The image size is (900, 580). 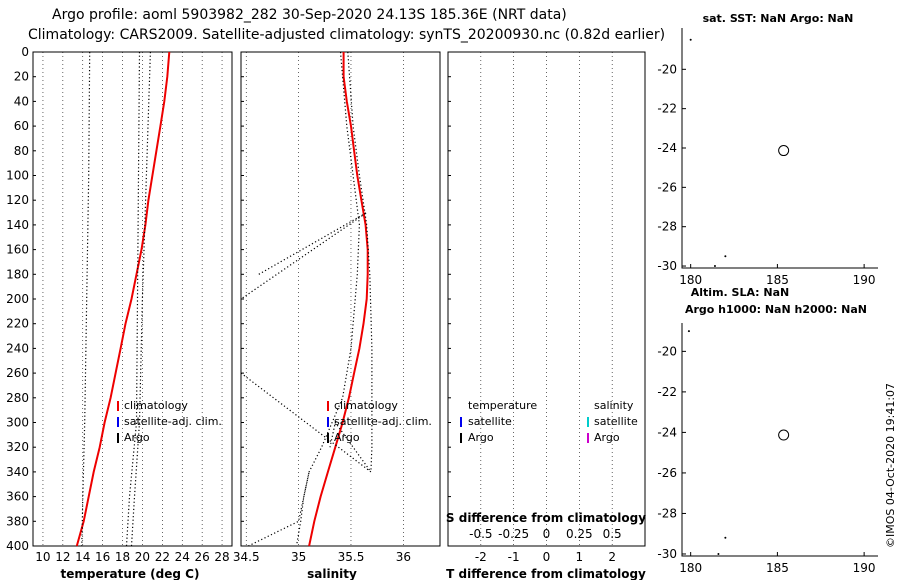 What do you see at coordinates (62, 557) in the screenshot?
I see `x-tick-label: 12` at bounding box center [62, 557].